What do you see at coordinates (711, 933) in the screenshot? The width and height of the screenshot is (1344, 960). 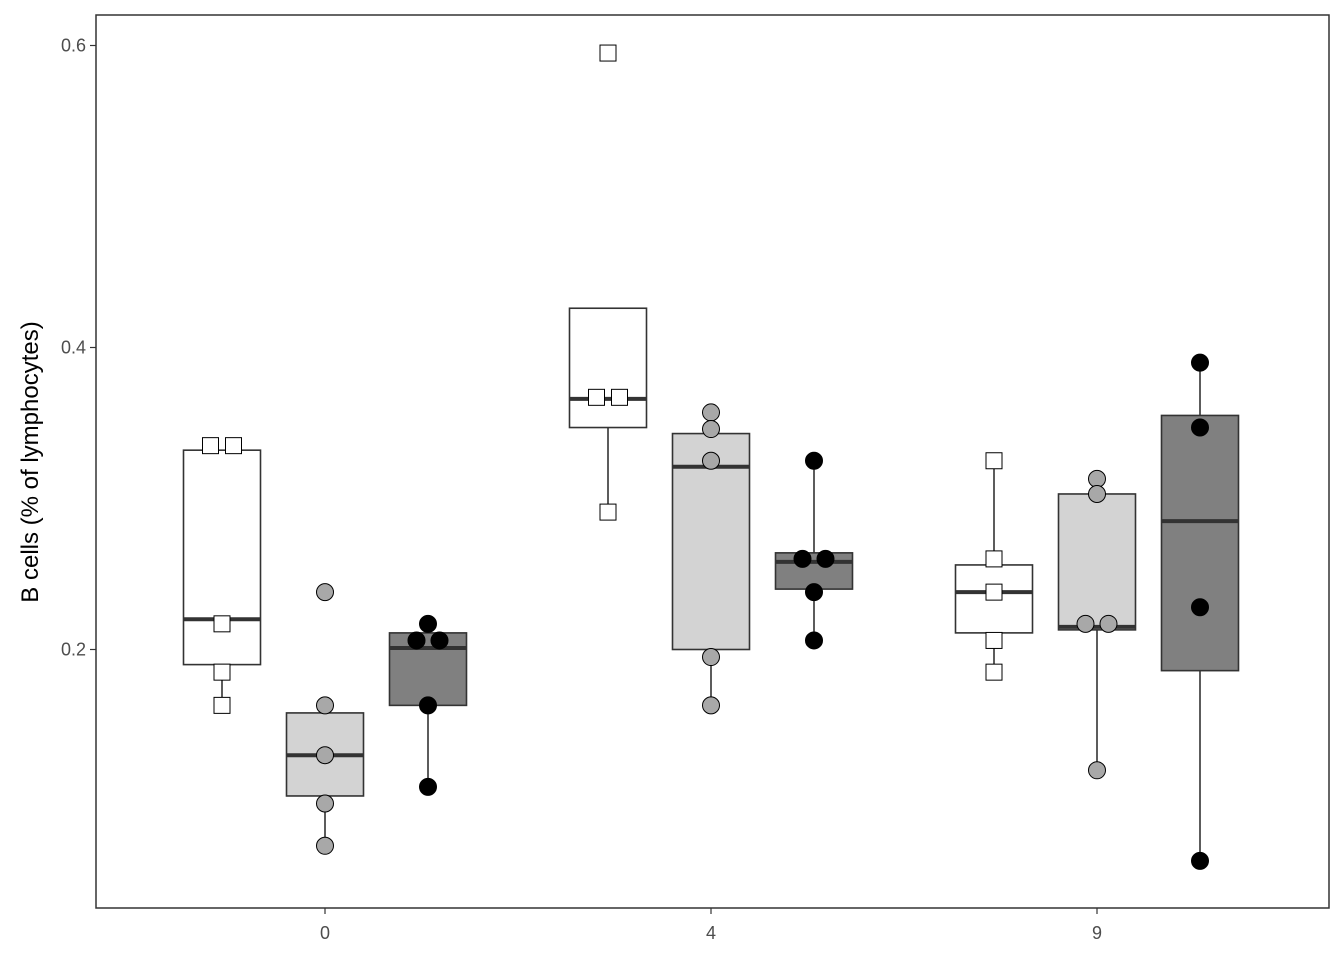 I see `x-tick-label: 4` at bounding box center [711, 933].